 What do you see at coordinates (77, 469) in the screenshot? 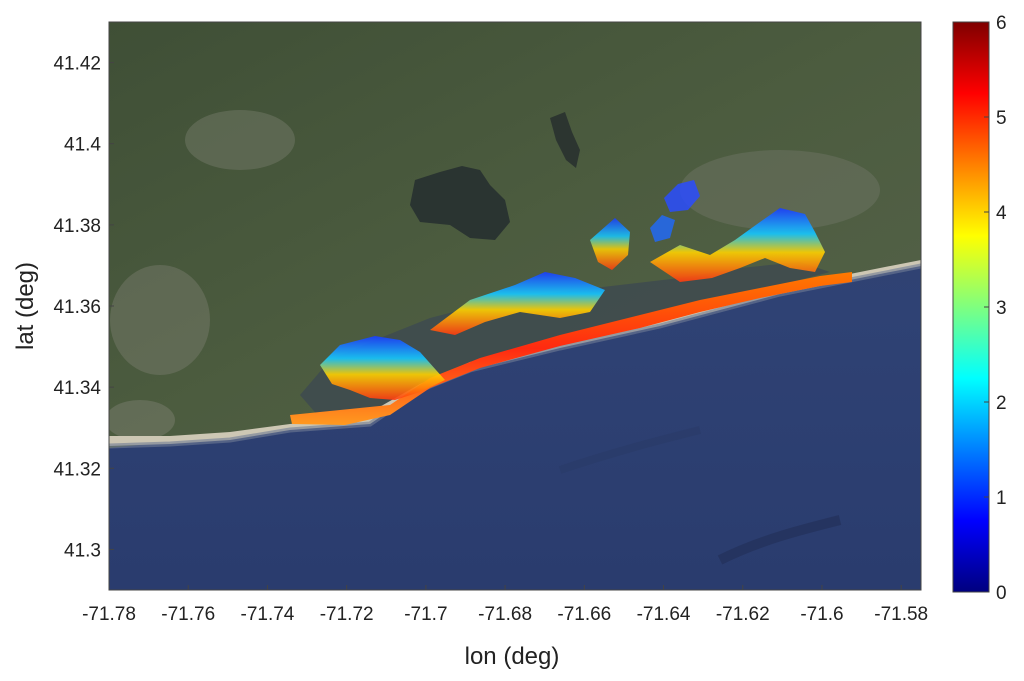
I see `y-tick-label: 41.32` at bounding box center [77, 469].